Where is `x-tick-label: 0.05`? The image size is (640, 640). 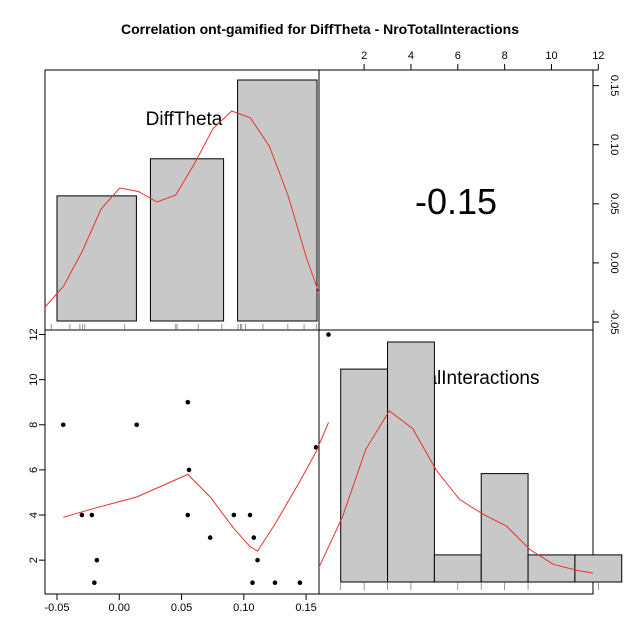
x-tick-label: 0.05 is located at coordinates (181, 608).